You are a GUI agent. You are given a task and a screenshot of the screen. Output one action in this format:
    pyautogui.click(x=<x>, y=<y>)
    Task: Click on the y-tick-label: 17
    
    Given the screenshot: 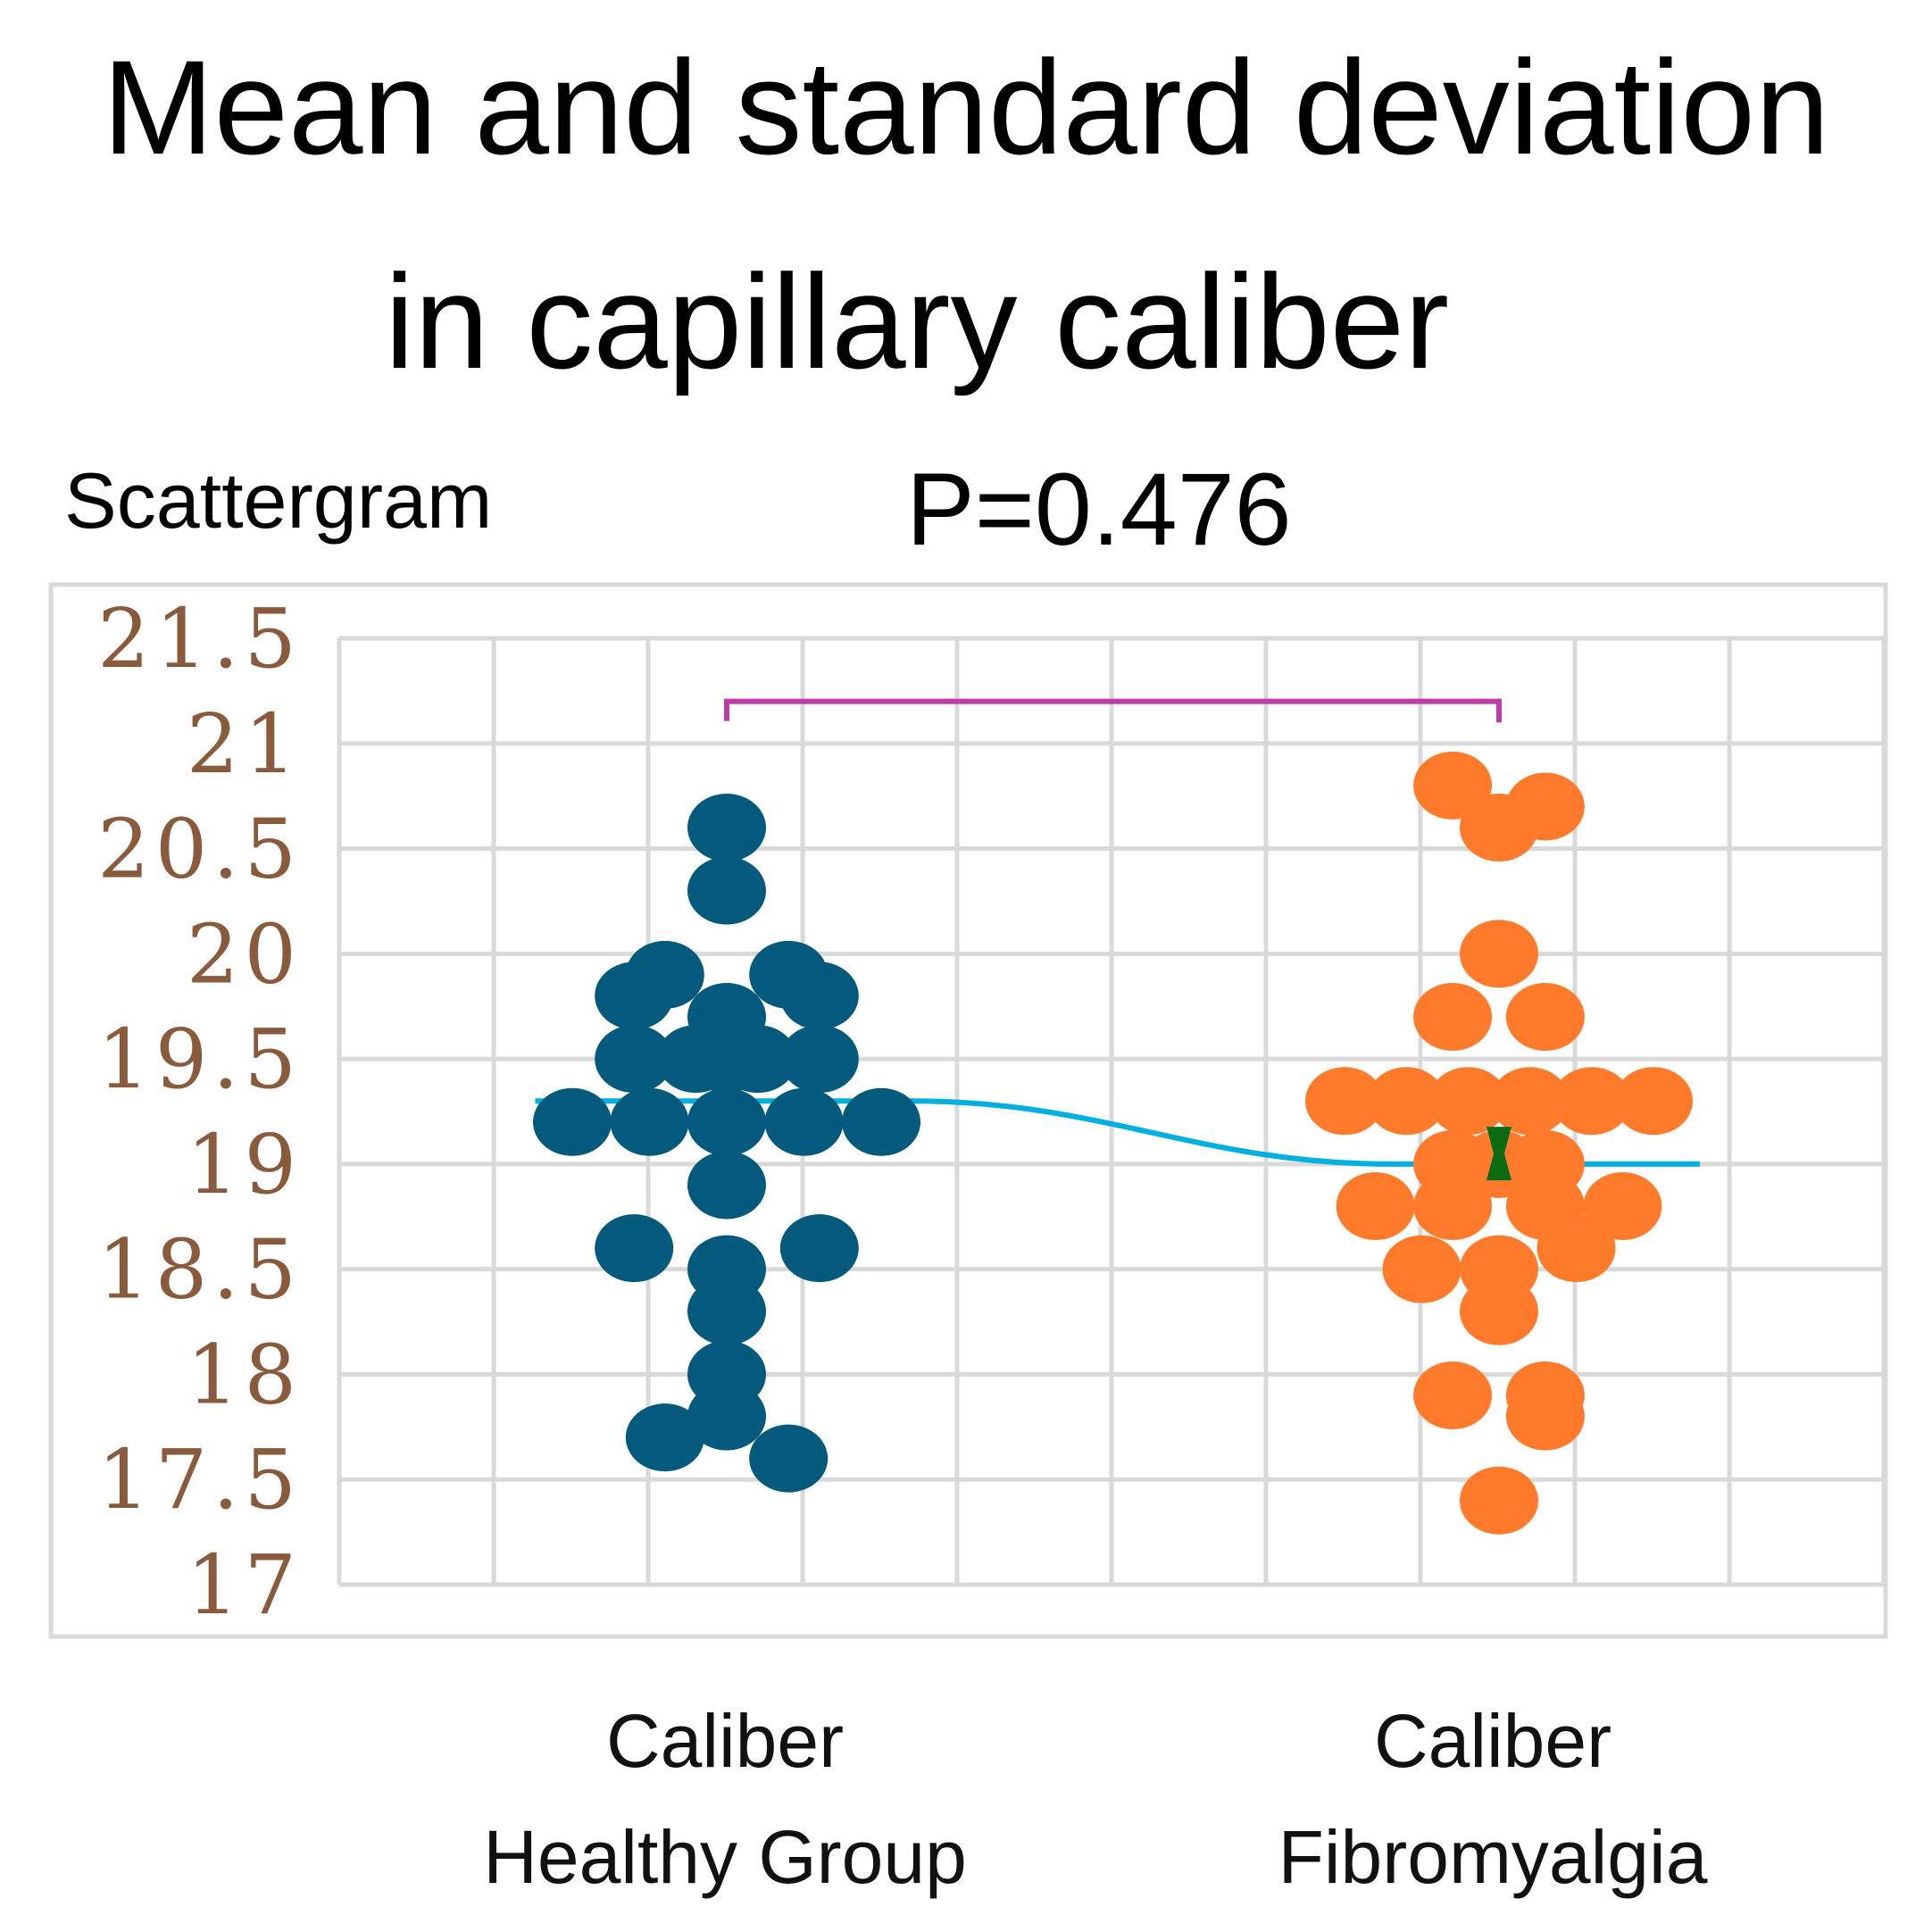 What is the action you would take?
    pyautogui.click(x=244, y=1585)
    